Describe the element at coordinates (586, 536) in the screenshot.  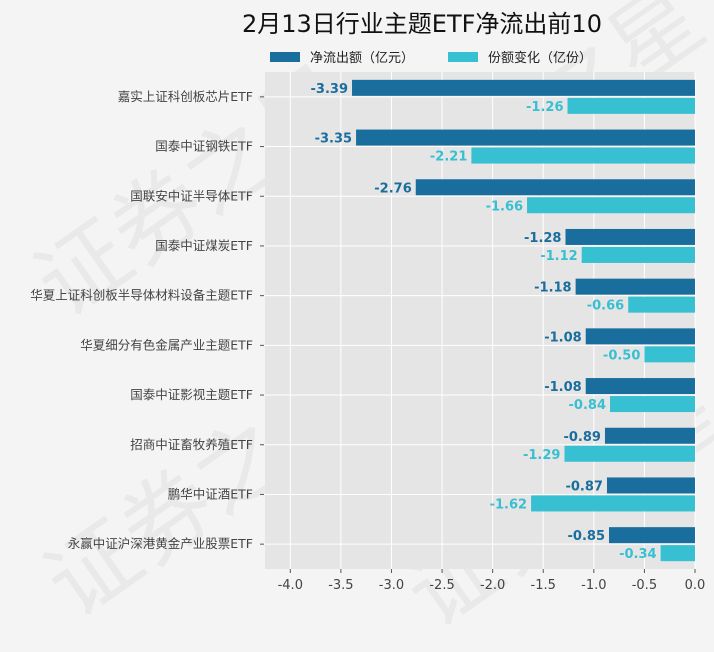
I see `data-label: -0.85` at that location.